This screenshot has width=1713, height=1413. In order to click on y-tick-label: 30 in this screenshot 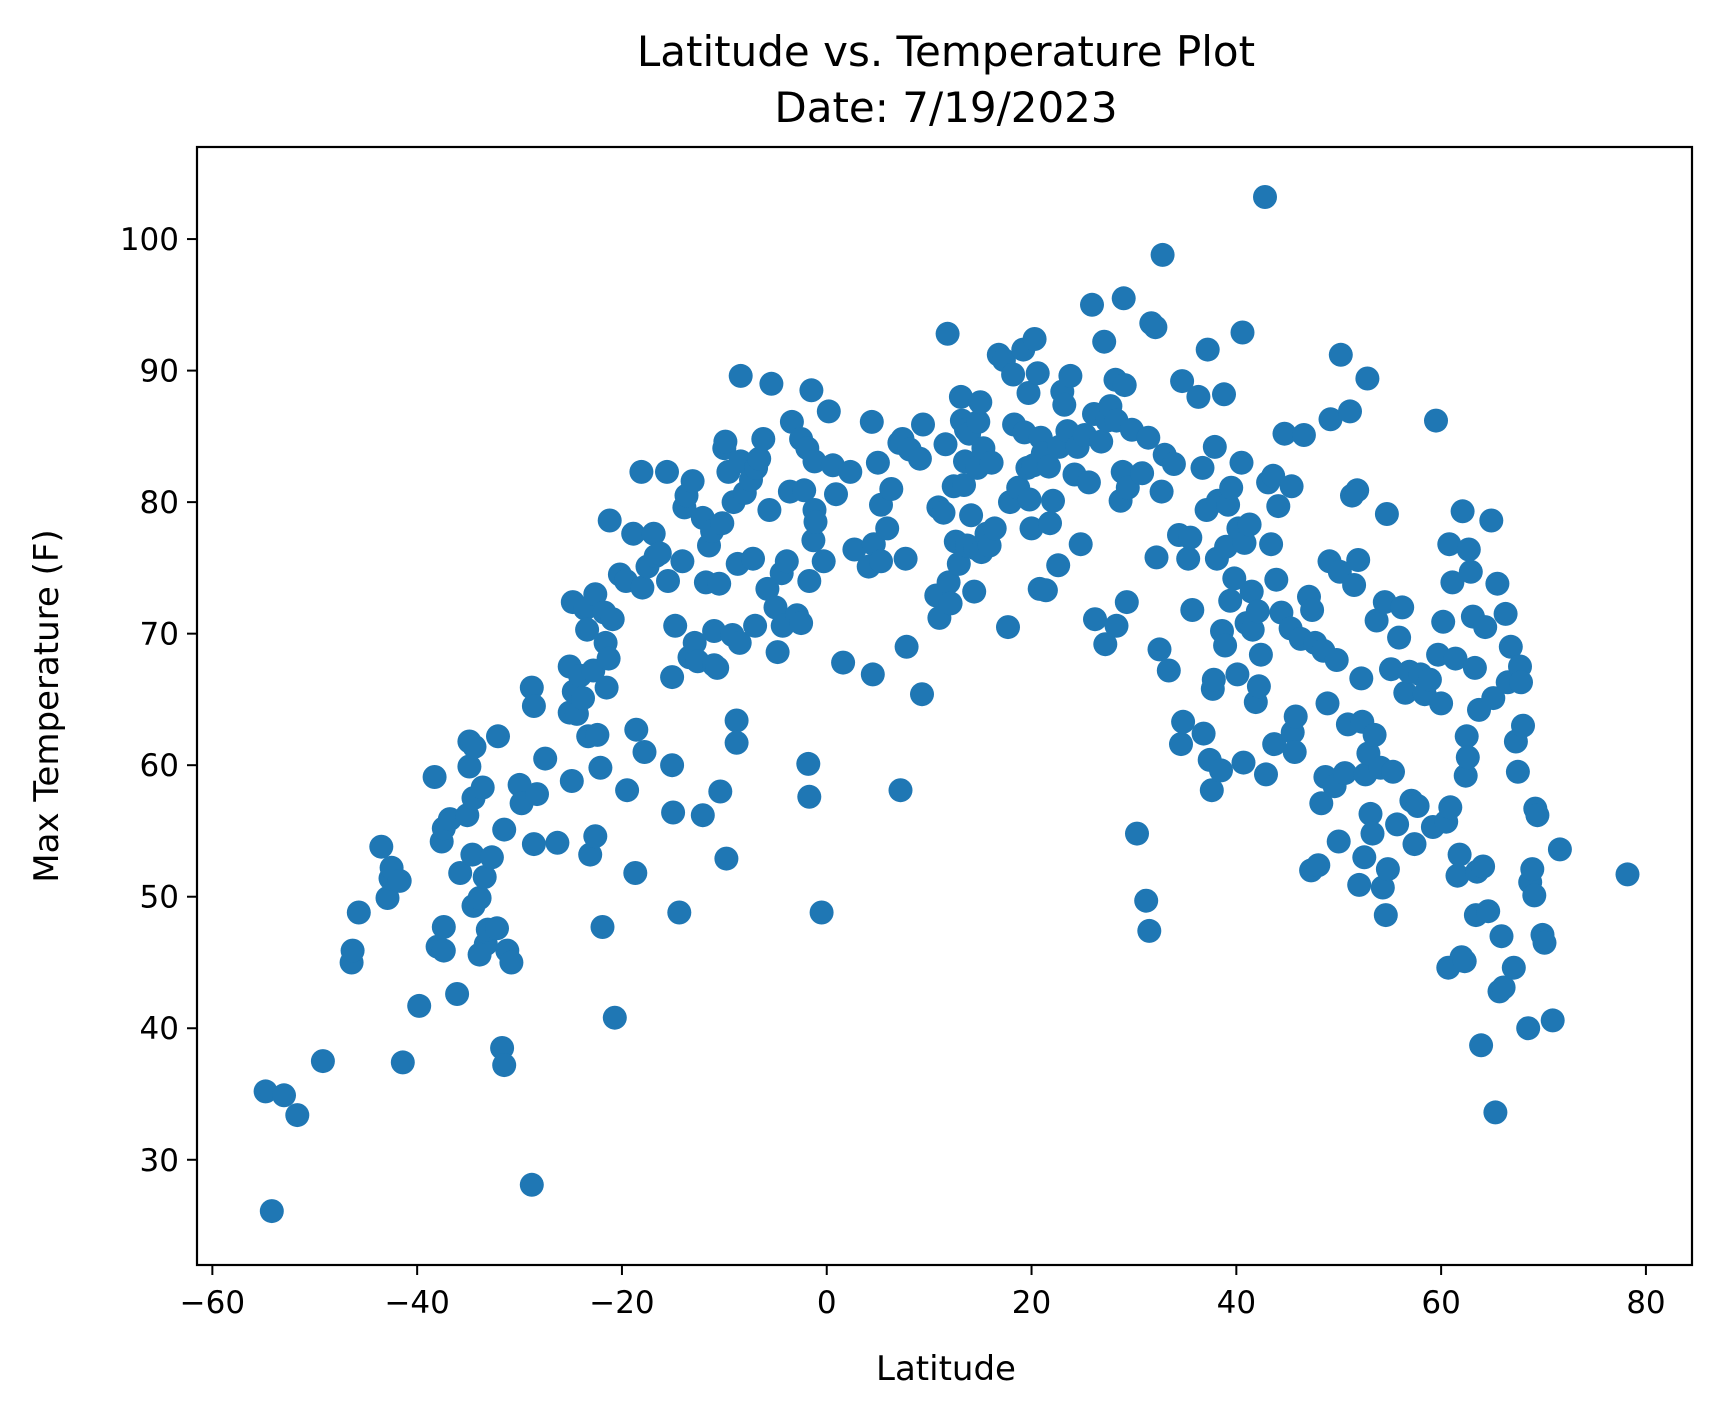, I will do `click(159, 1161)`.